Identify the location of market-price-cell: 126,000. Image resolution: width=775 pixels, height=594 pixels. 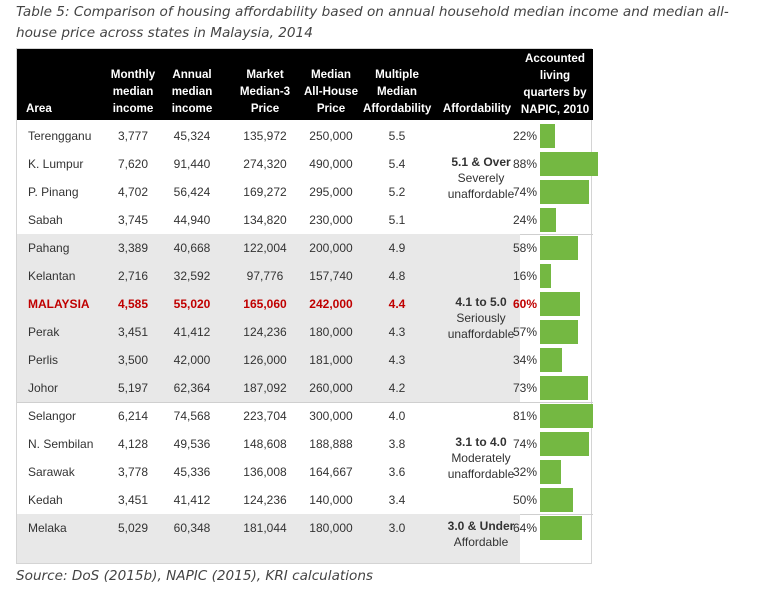
(265, 360).